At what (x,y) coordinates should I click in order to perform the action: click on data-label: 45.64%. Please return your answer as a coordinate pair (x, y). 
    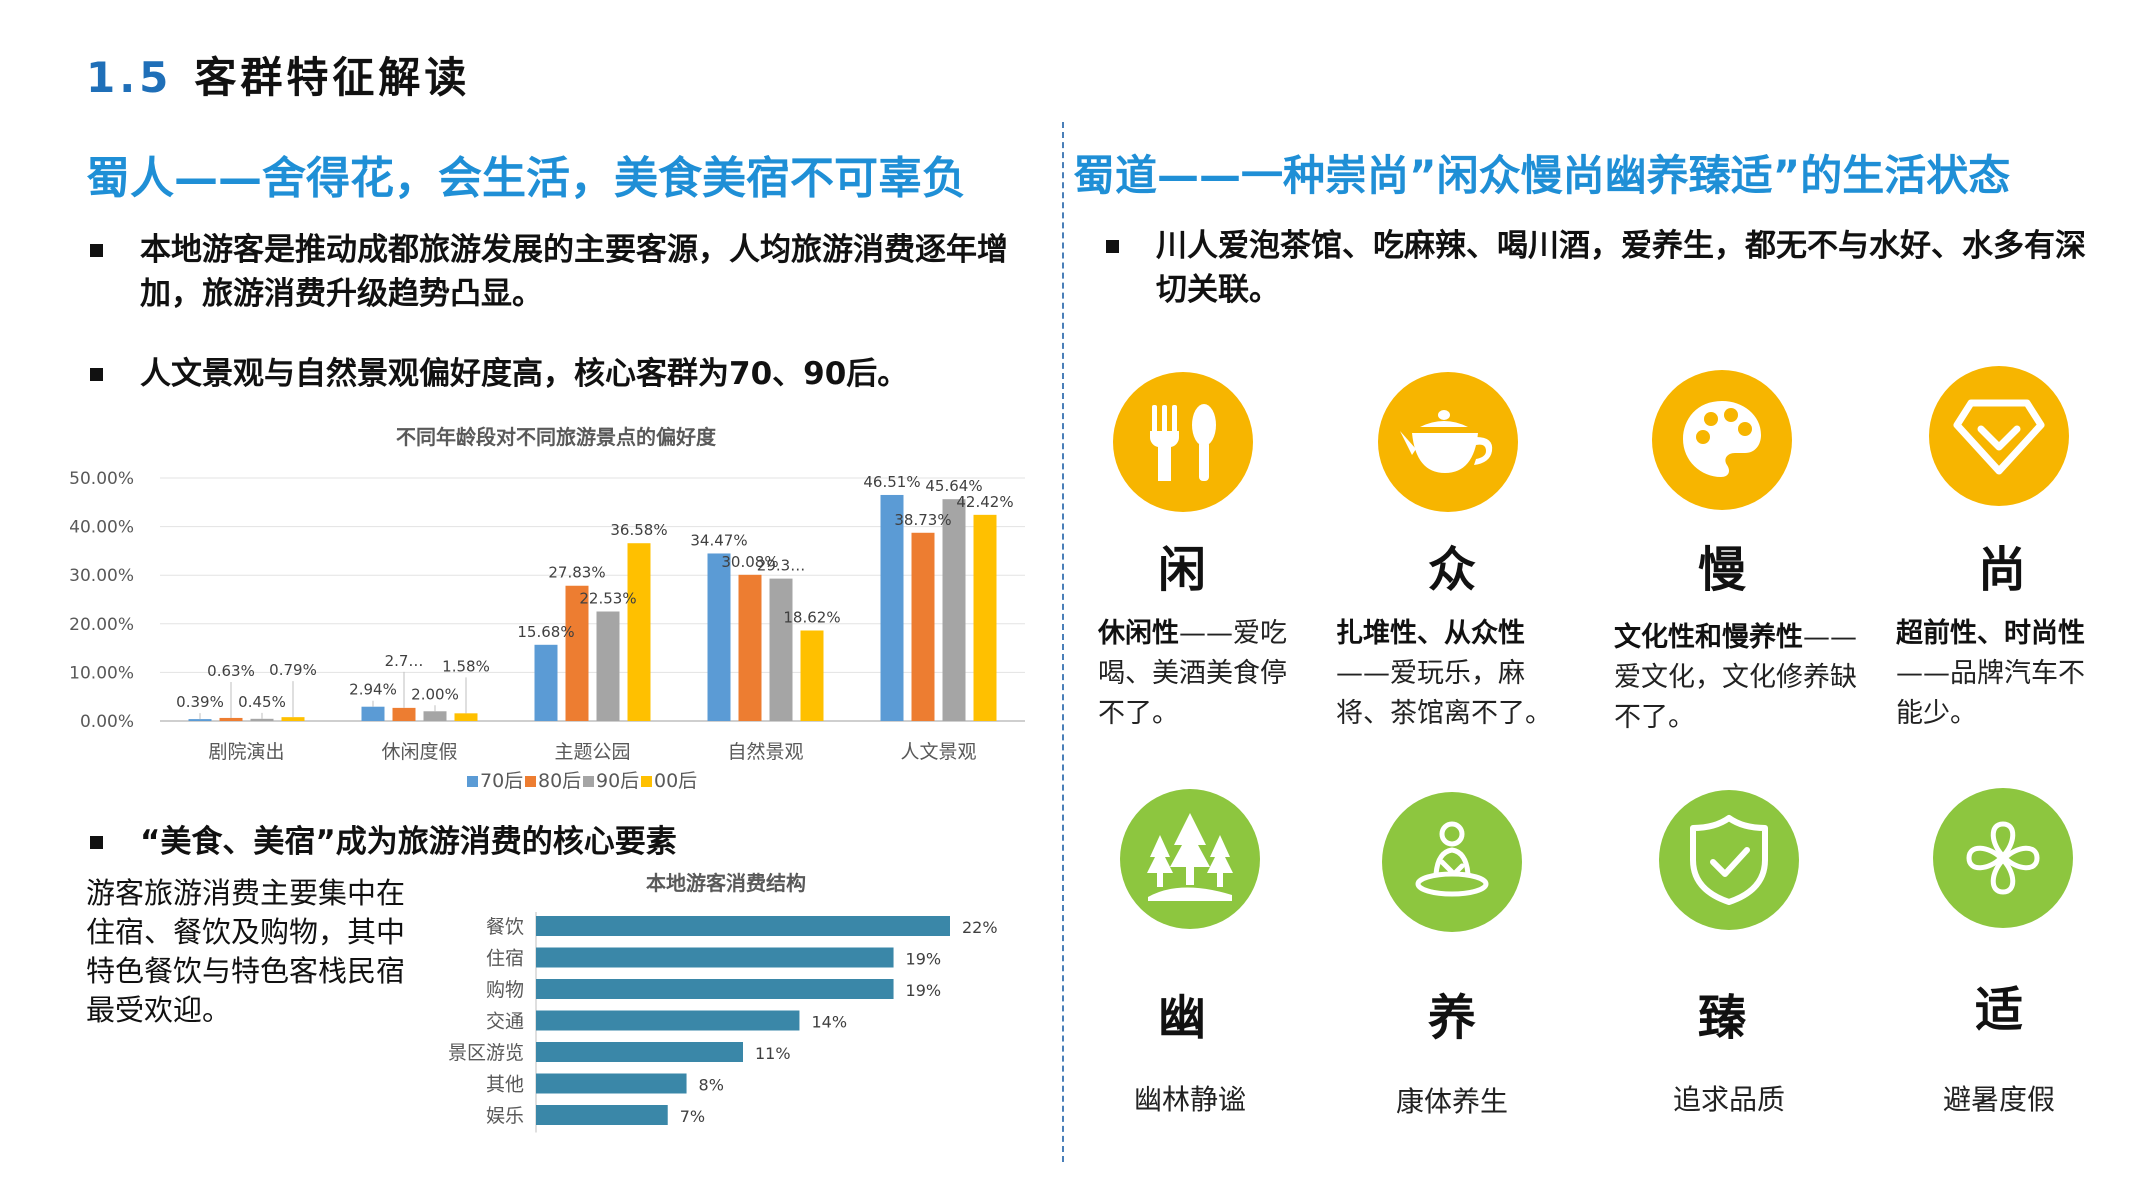
    Looking at the image, I should click on (953, 486).